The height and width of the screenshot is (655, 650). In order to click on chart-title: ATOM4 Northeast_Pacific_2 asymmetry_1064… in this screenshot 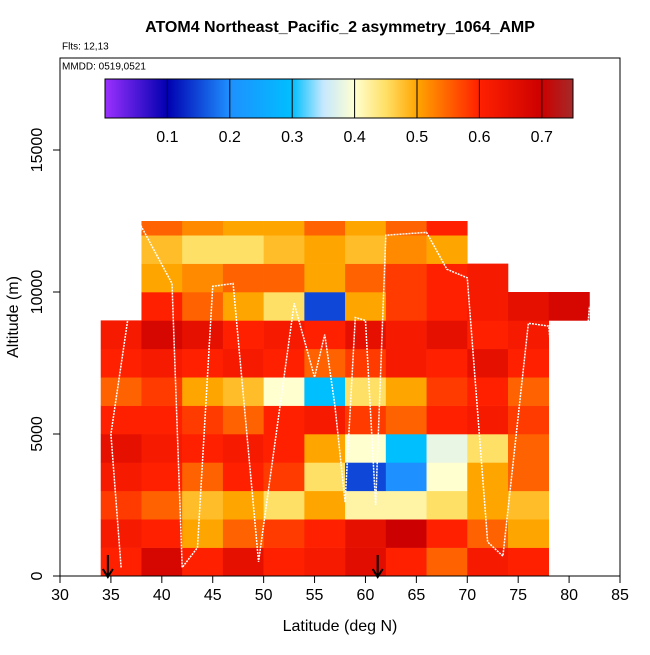, I will do `click(340, 27)`.